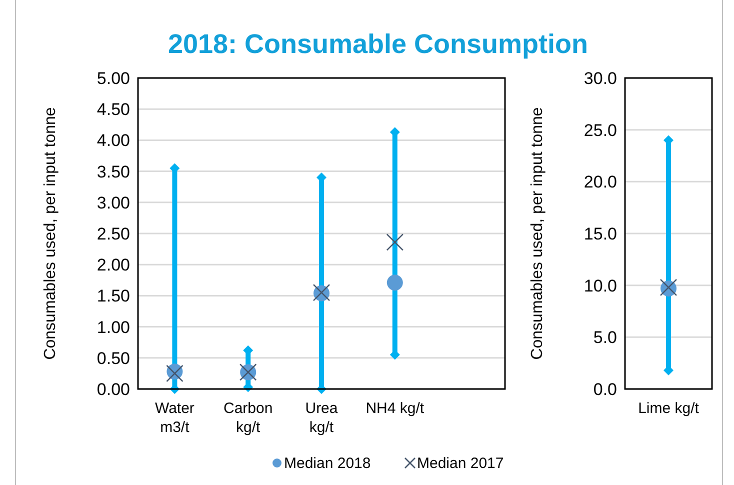 This screenshot has height=485, width=734. I want to click on y-tick-label: 20.0, so click(600, 182).